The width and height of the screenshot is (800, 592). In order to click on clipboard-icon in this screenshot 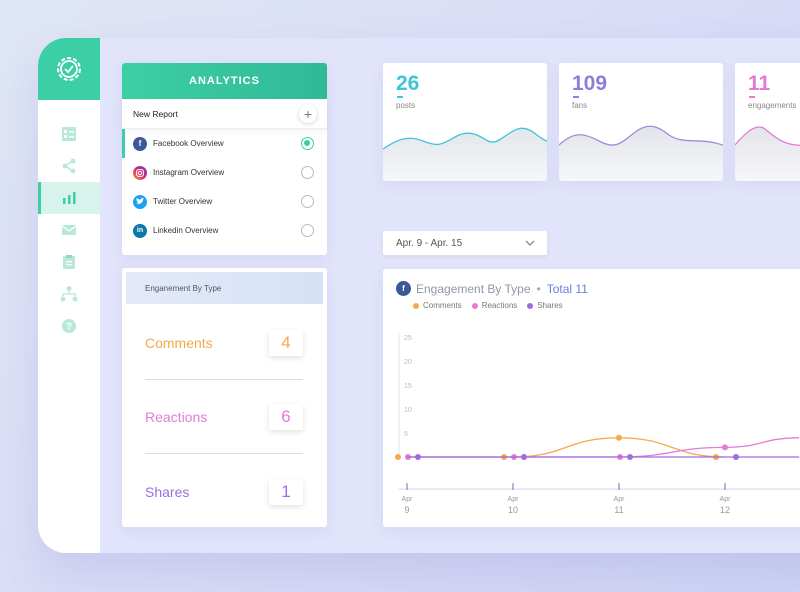, I will do `click(69, 262)`.